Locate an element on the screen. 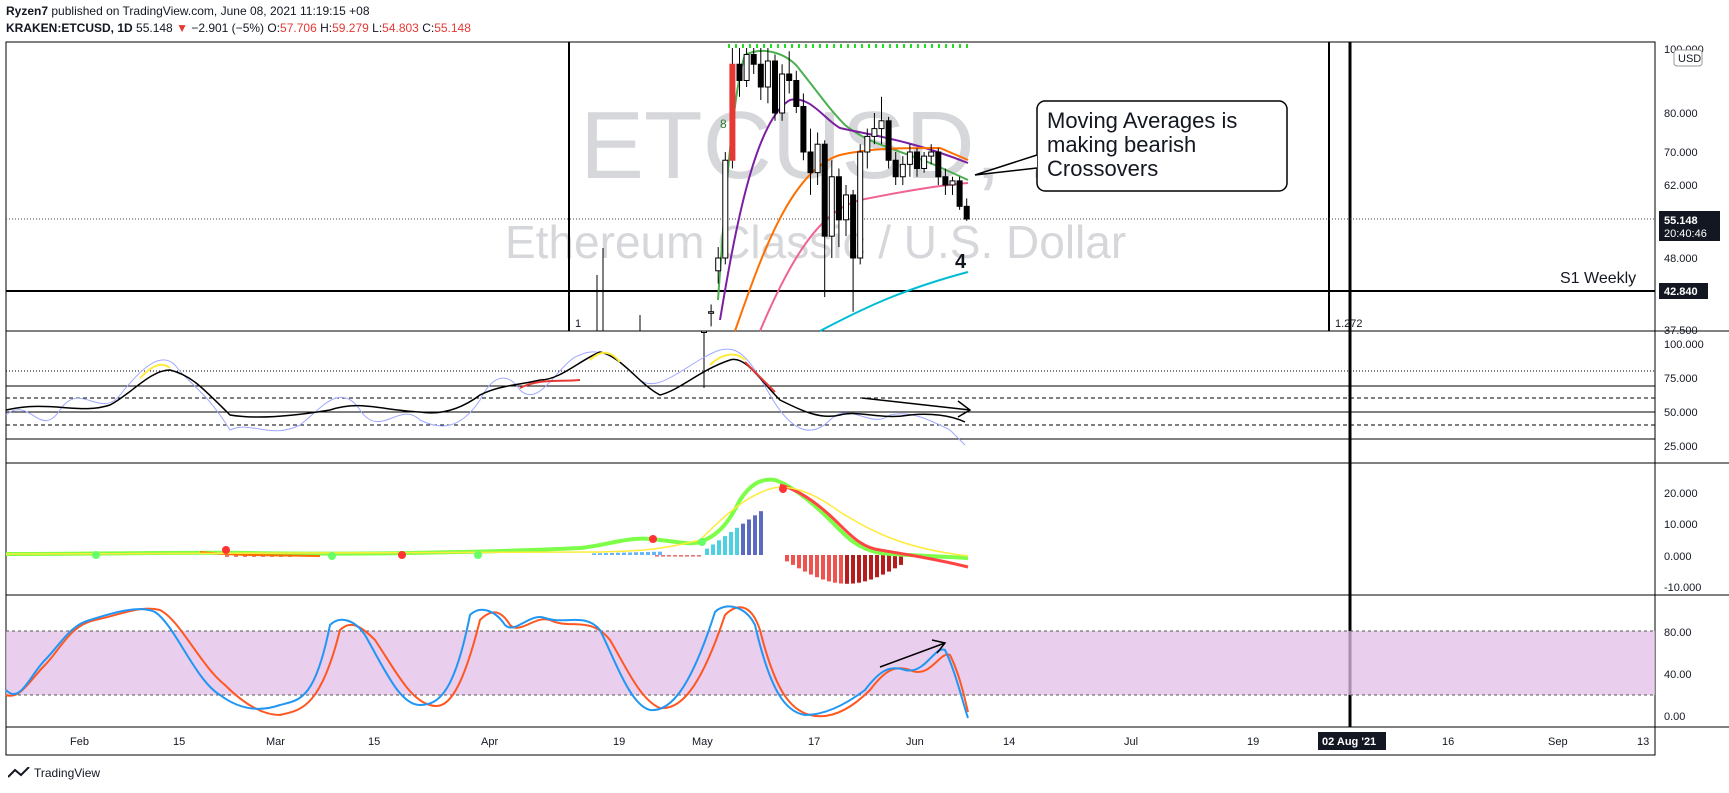  stoch-tick-40: 40.00 is located at coordinates (1678, 675).